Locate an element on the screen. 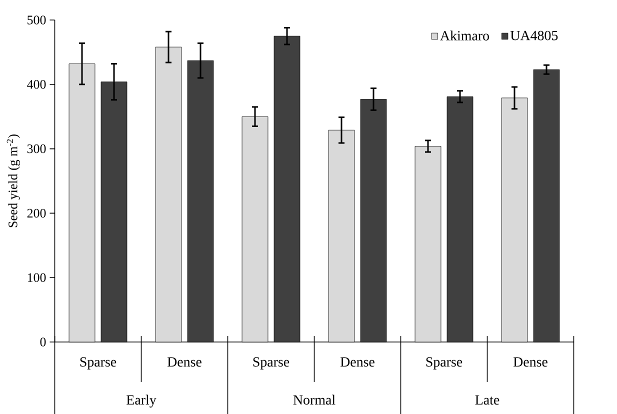 This screenshot has width=617, height=414. legend-label: UA4805 is located at coordinates (534, 35).